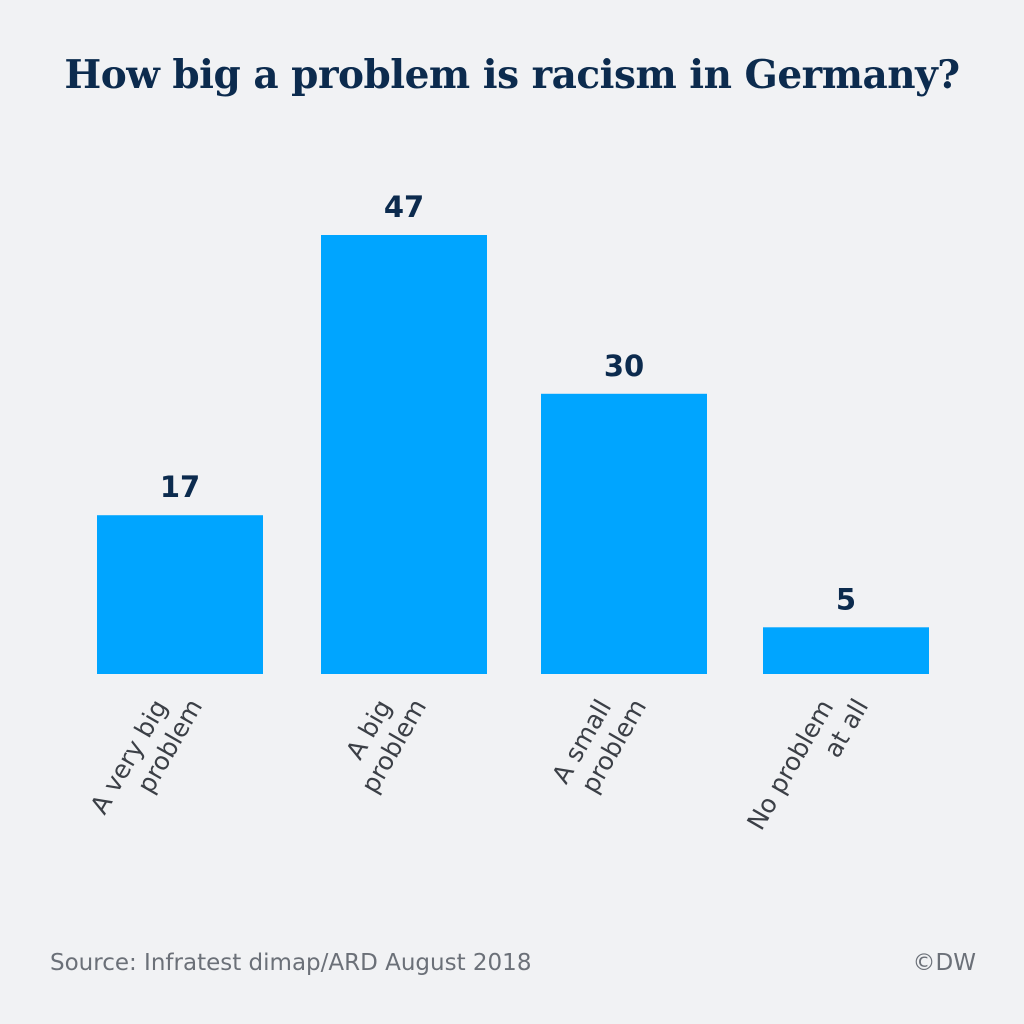 Image resolution: width=1024 pixels, height=1024 pixels. What do you see at coordinates (599, 741) in the screenshot?
I see `category-label: A smallproblem` at bounding box center [599, 741].